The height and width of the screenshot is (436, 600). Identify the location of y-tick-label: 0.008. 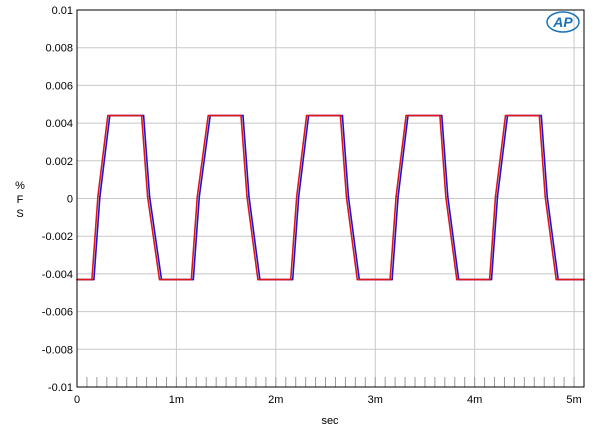
(59, 49).